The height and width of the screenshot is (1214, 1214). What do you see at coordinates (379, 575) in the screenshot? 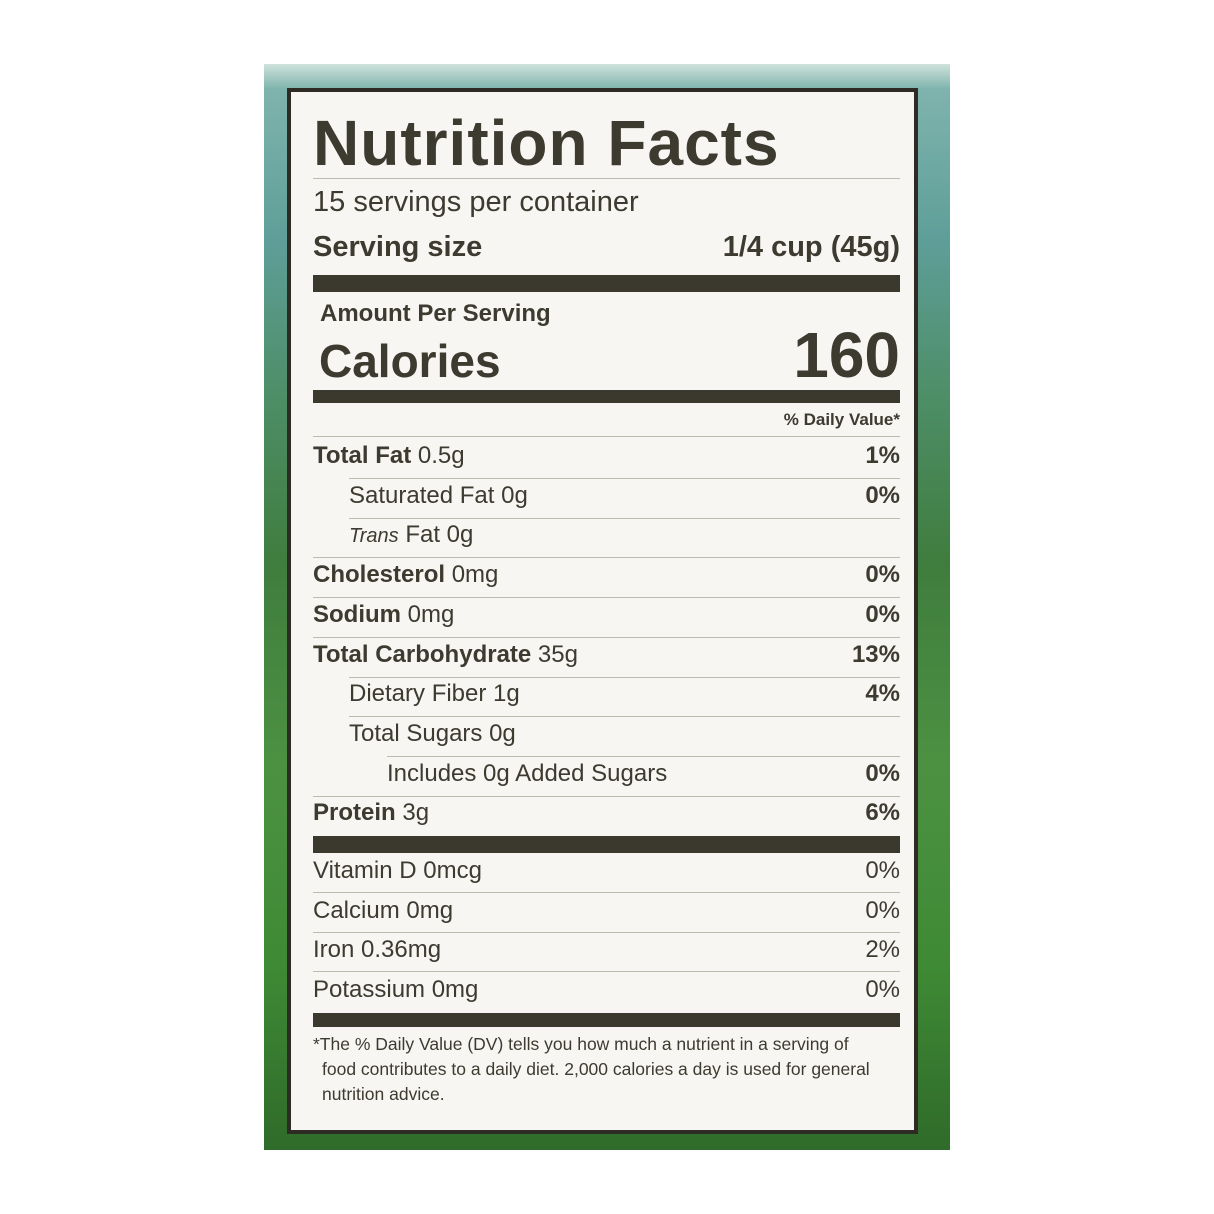
I see `nutrient-name: Cholesterol` at bounding box center [379, 575].